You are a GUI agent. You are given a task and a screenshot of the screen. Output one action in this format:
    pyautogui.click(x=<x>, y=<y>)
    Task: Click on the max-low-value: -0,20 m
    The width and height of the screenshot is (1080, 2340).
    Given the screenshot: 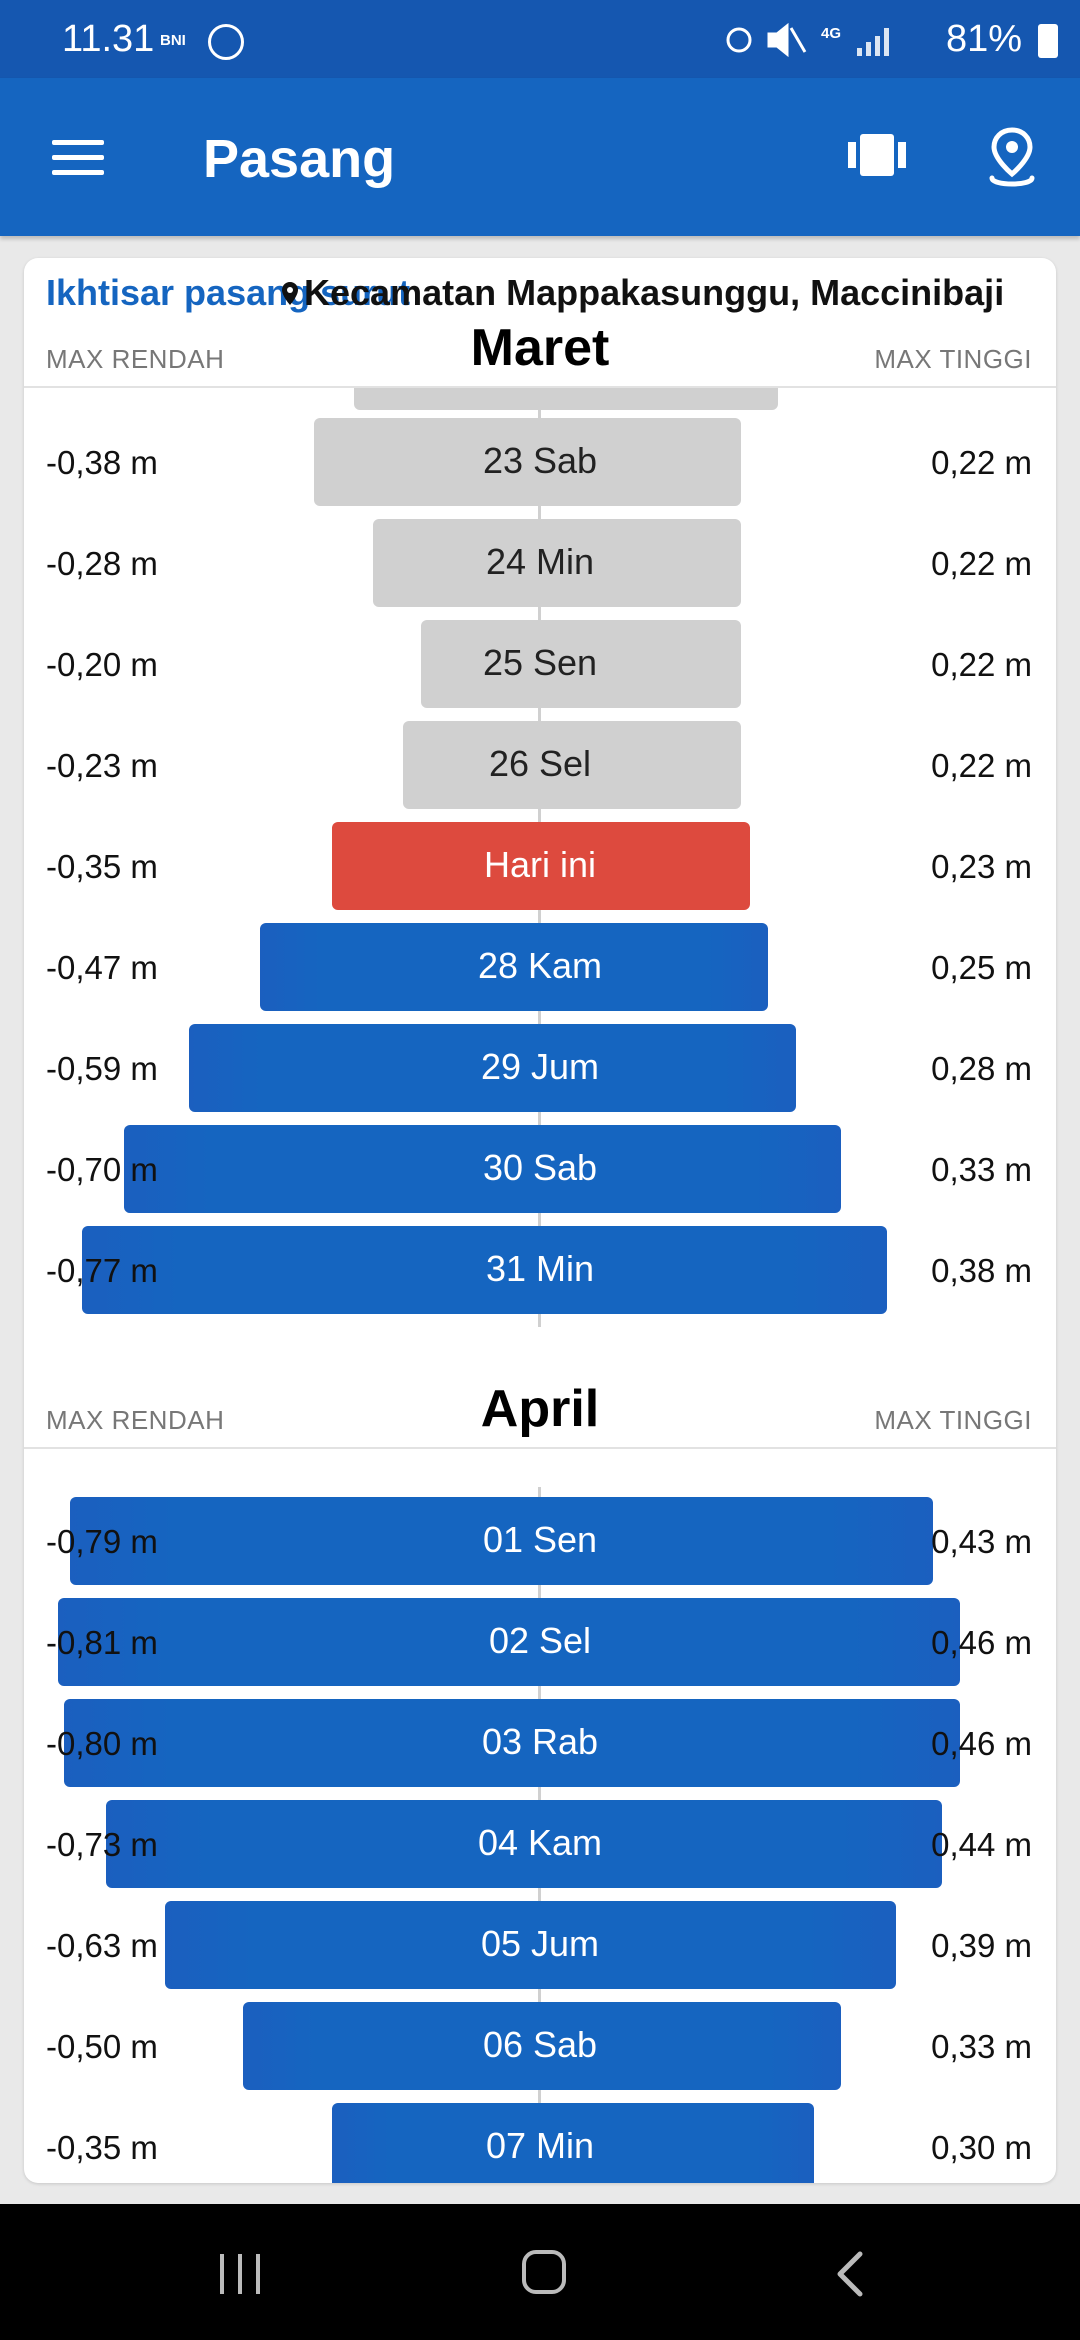 What is the action you would take?
    pyautogui.click(x=102, y=664)
    